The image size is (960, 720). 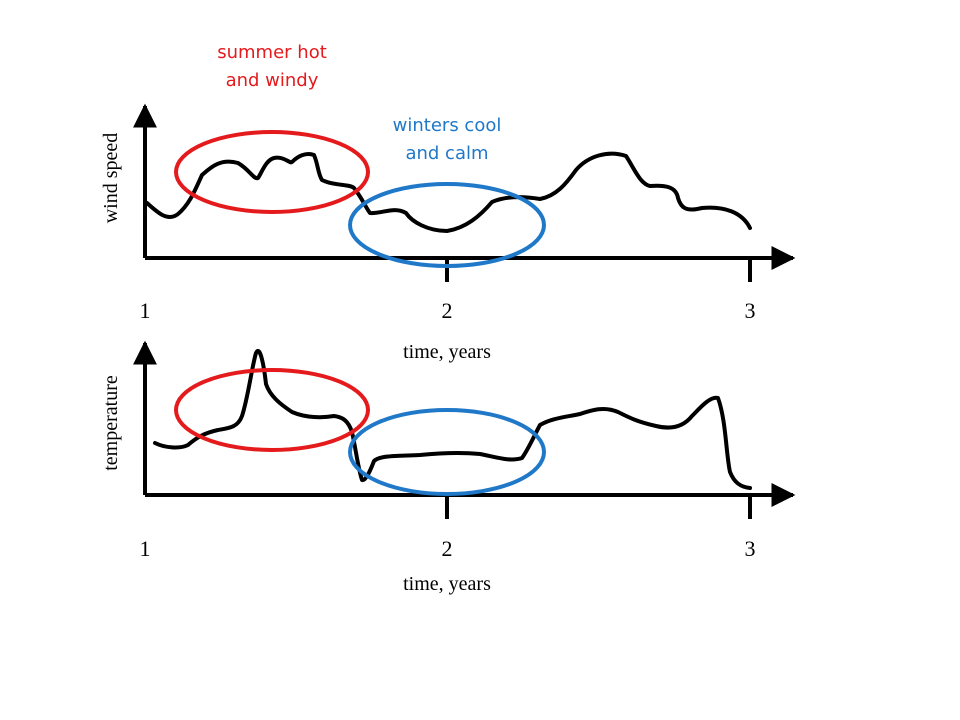 I want to click on summer-annotation-line1: summer hot, so click(x=272, y=52).